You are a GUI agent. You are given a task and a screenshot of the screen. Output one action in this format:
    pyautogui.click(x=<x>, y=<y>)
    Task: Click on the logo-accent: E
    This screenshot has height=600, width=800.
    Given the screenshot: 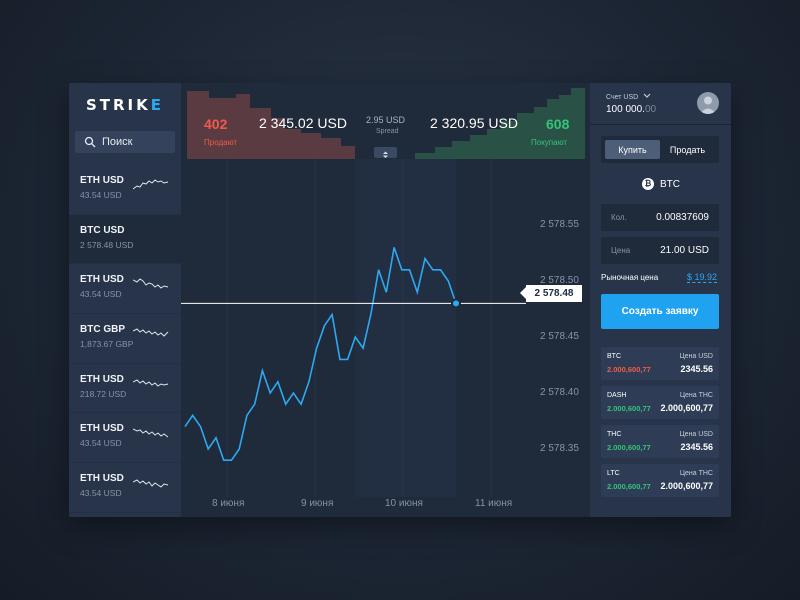 What is the action you would take?
    pyautogui.click(x=157, y=105)
    